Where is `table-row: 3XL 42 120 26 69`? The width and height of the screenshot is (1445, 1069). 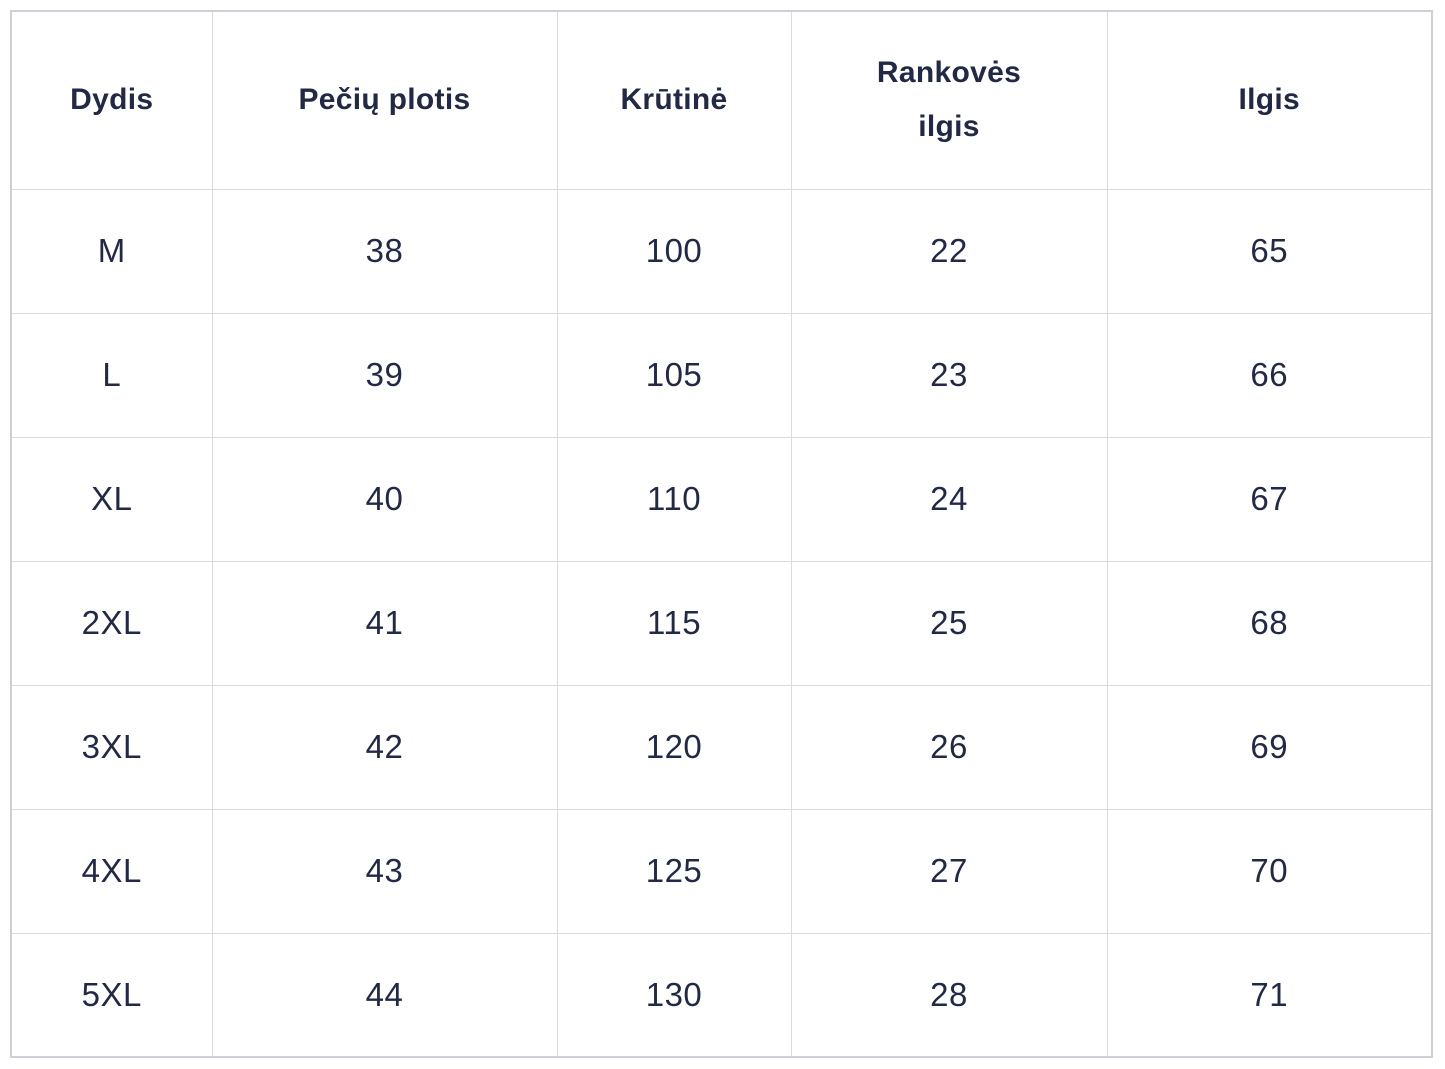 table-row: 3XL 42 120 26 69 is located at coordinates (721, 747).